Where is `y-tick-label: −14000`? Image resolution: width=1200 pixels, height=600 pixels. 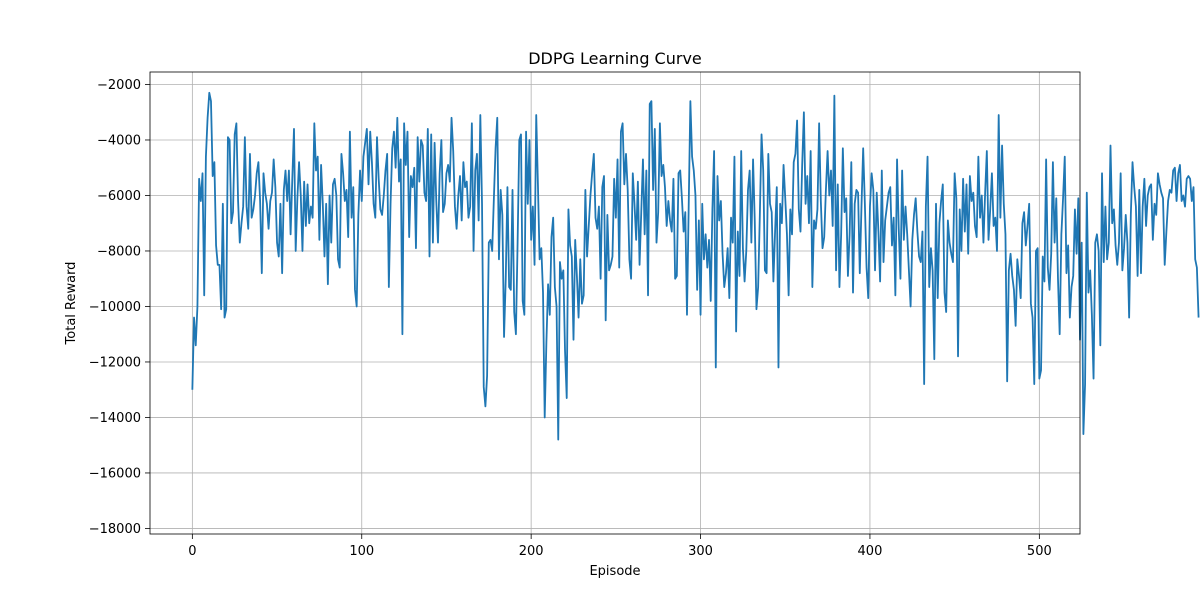 y-tick-label: −14000 is located at coordinates (115, 418).